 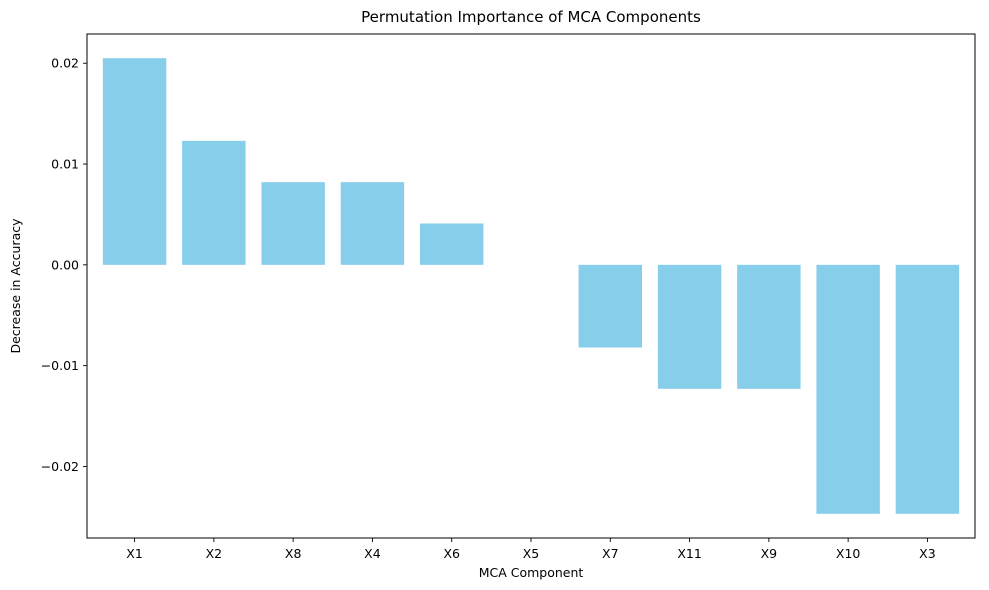 I want to click on x-tick-label: X3, so click(x=927, y=553).